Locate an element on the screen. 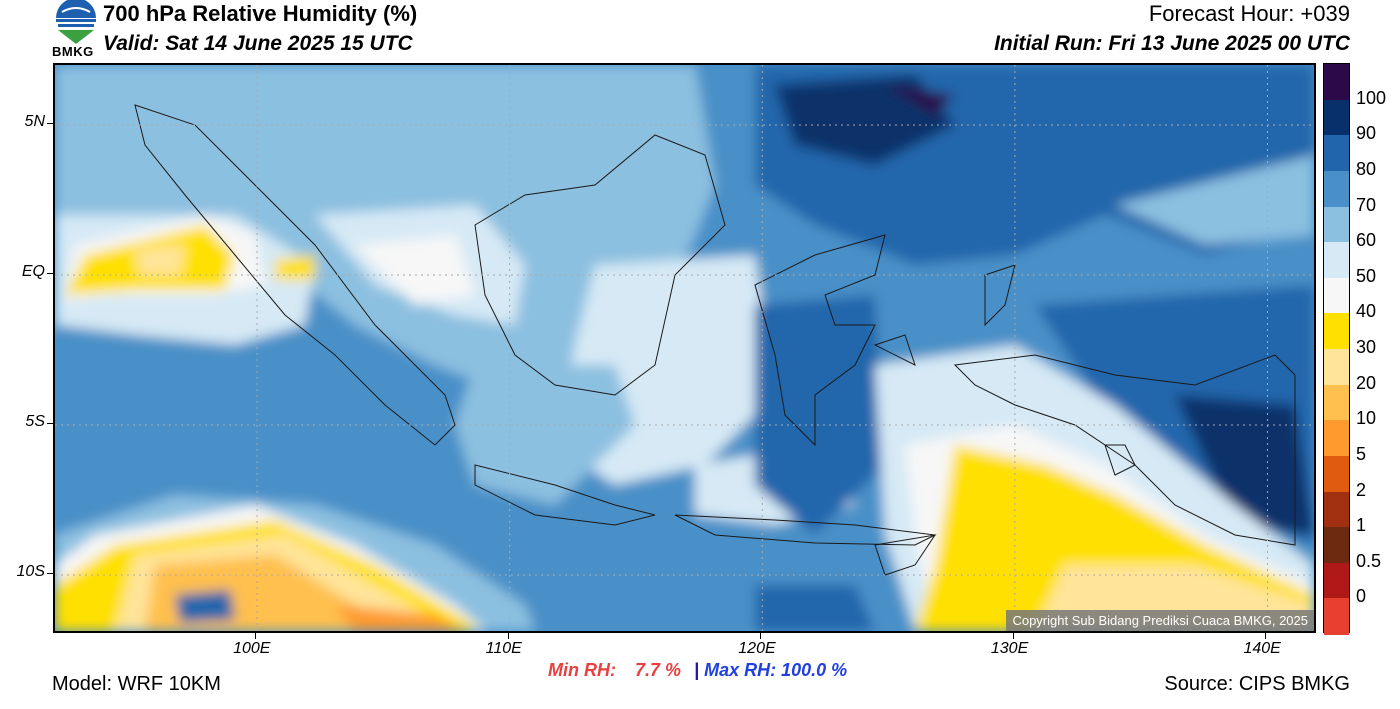 This screenshot has width=1400, height=709. forecast-hour: Forecast Hour: +039 is located at coordinates (1249, 13).